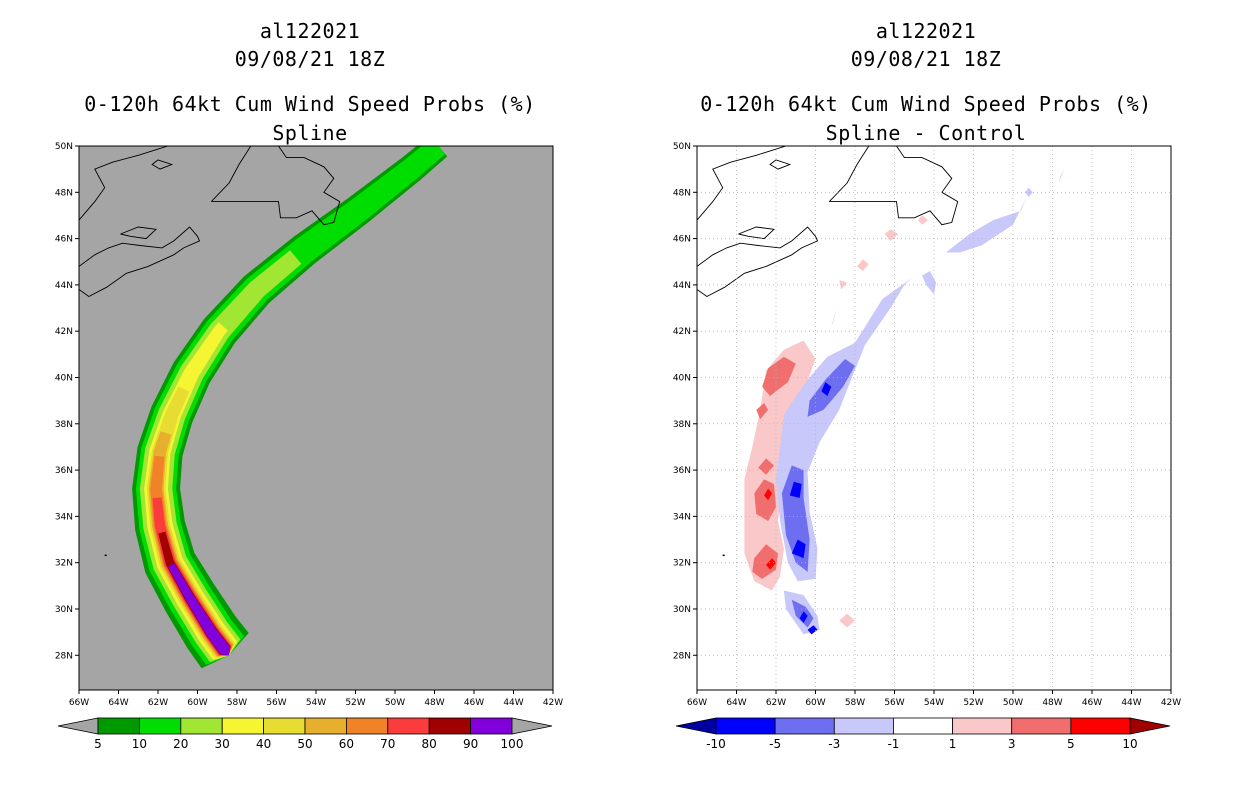 The width and height of the screenshot is (1236, 800). Describe the element at coordinates (429, 744) in the screenshot. I see `colorbar-label: 80` at that location.